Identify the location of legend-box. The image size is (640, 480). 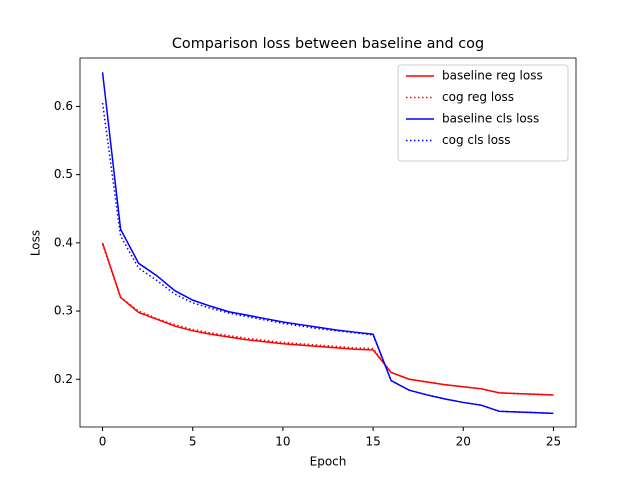
(483, 113).